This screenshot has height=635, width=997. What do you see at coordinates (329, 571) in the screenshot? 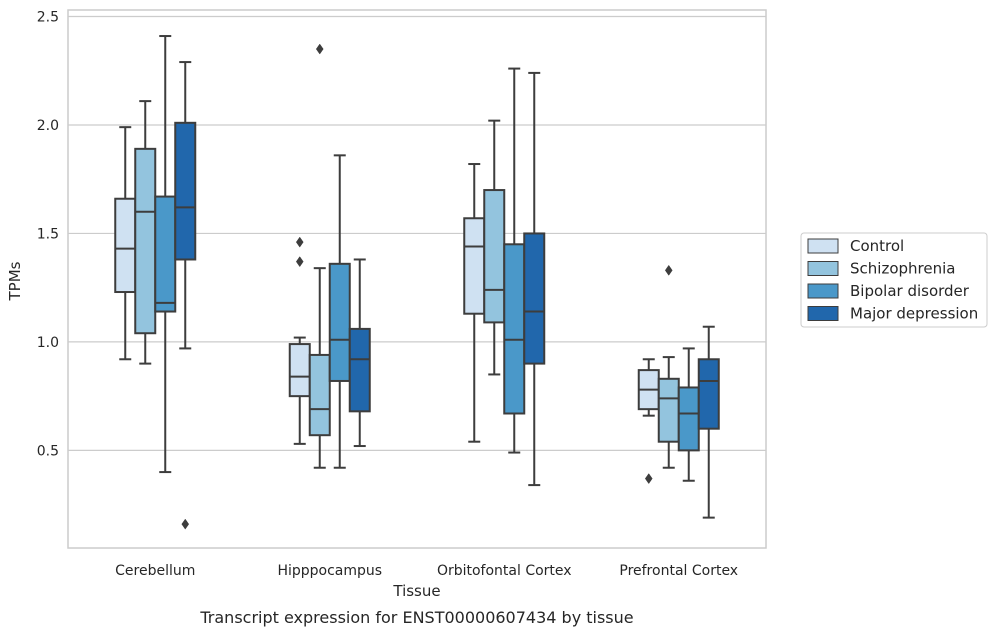
I see `x-tick-label: Hipppocampus` at bounding box center [329, 571].